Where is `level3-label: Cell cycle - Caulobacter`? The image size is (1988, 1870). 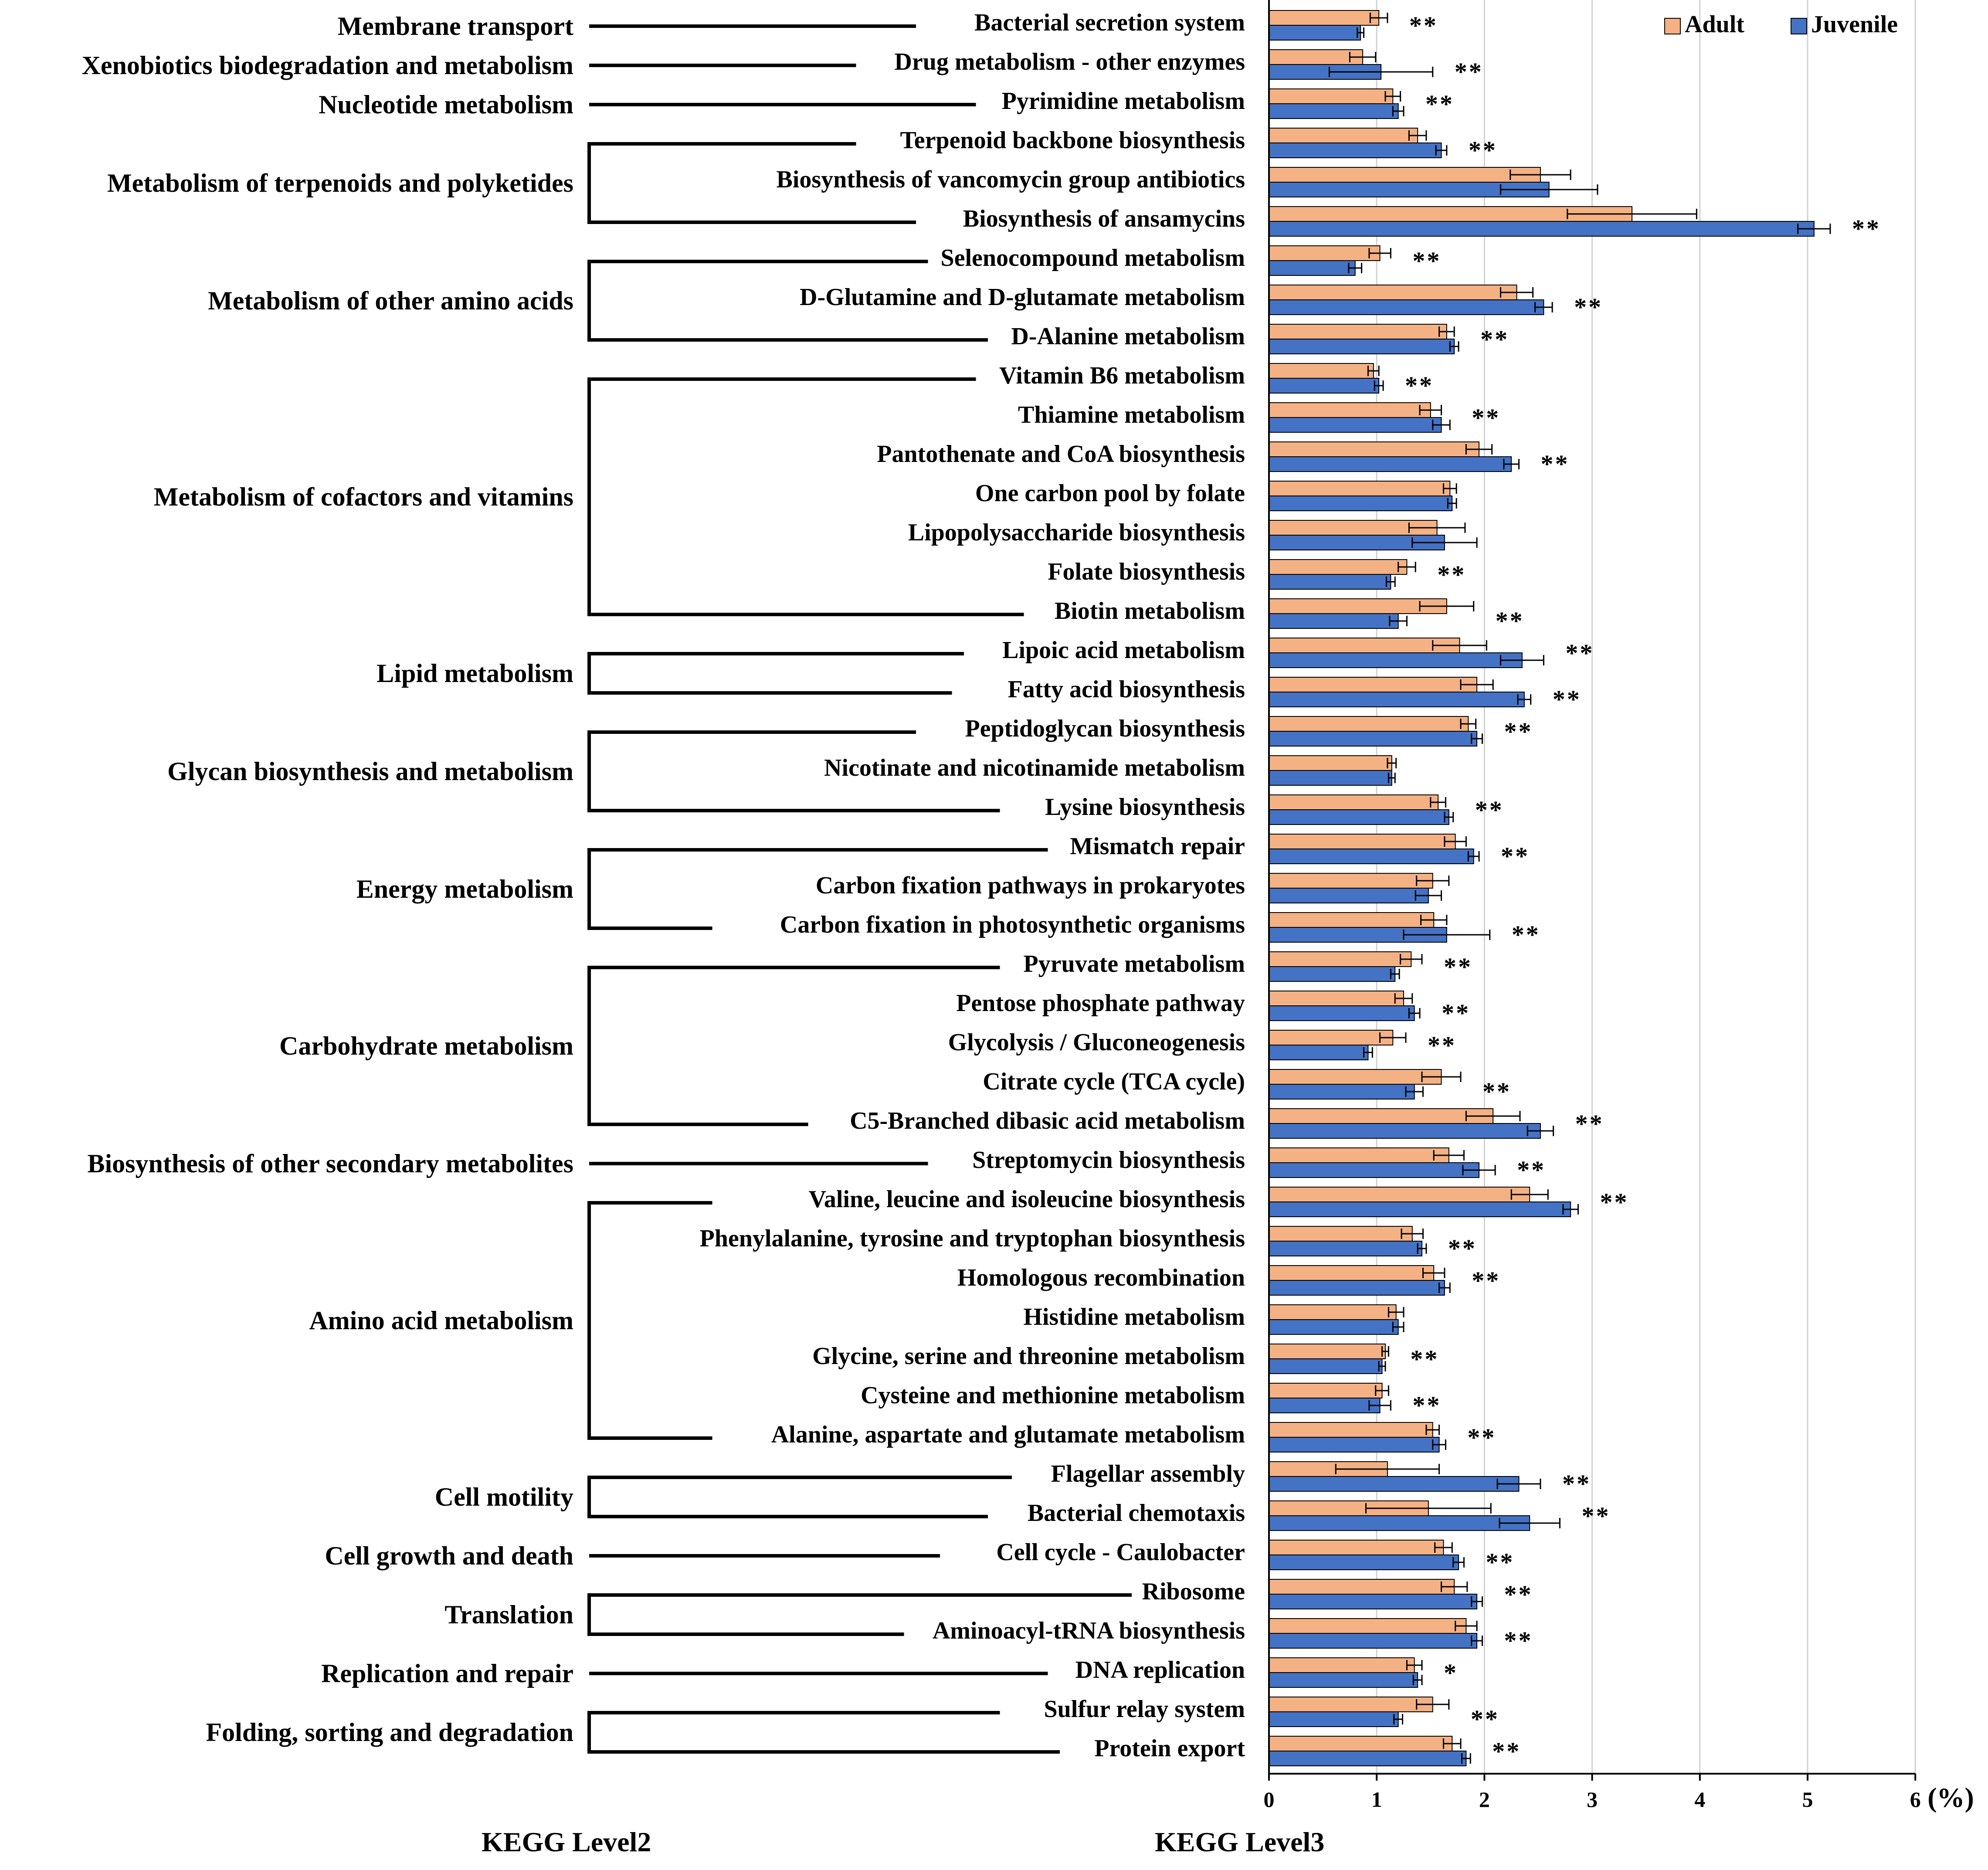 level3-label: Cell cycle - Caulobacter is located at coordinates (1120, 1552).